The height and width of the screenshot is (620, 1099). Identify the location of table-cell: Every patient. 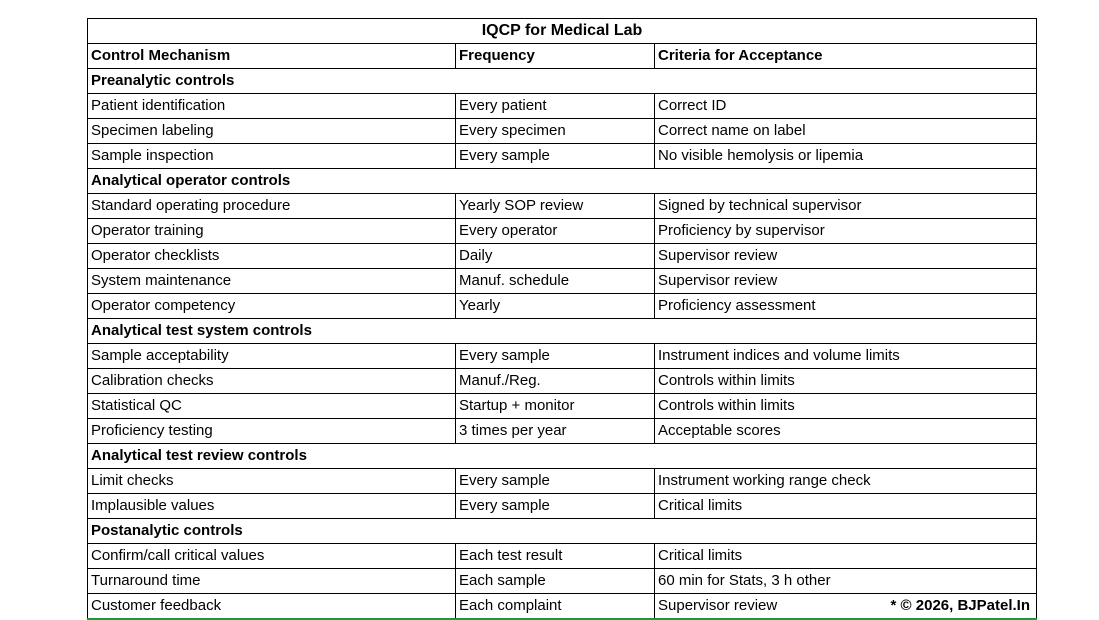
(555, 106).